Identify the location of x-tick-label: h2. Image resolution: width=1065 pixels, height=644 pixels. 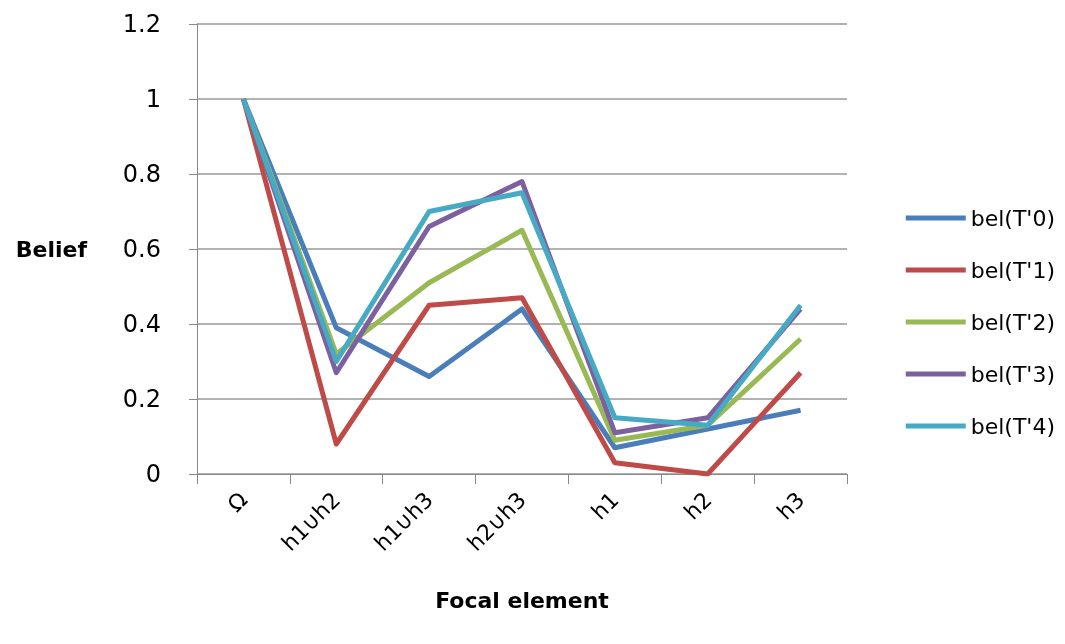
(698, 506).